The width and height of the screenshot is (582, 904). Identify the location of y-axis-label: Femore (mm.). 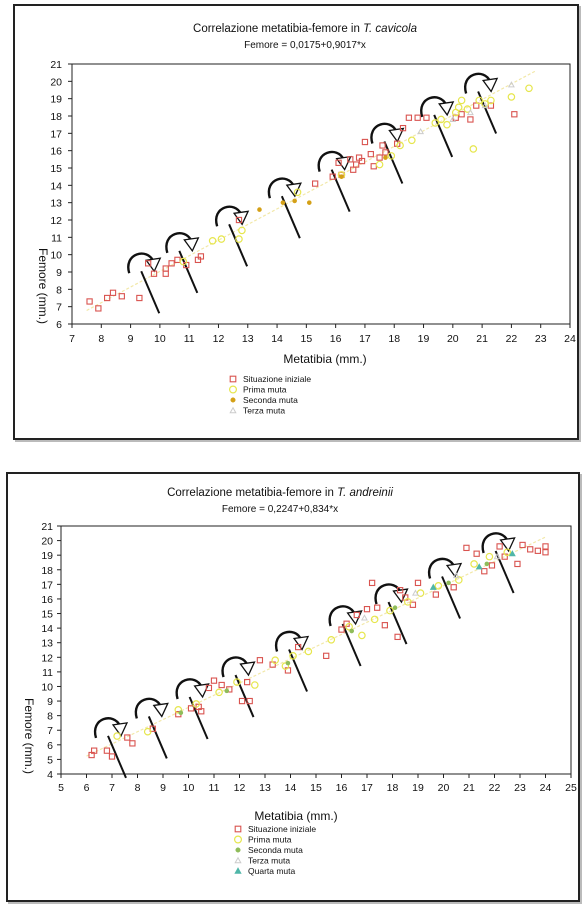
(29, 736).